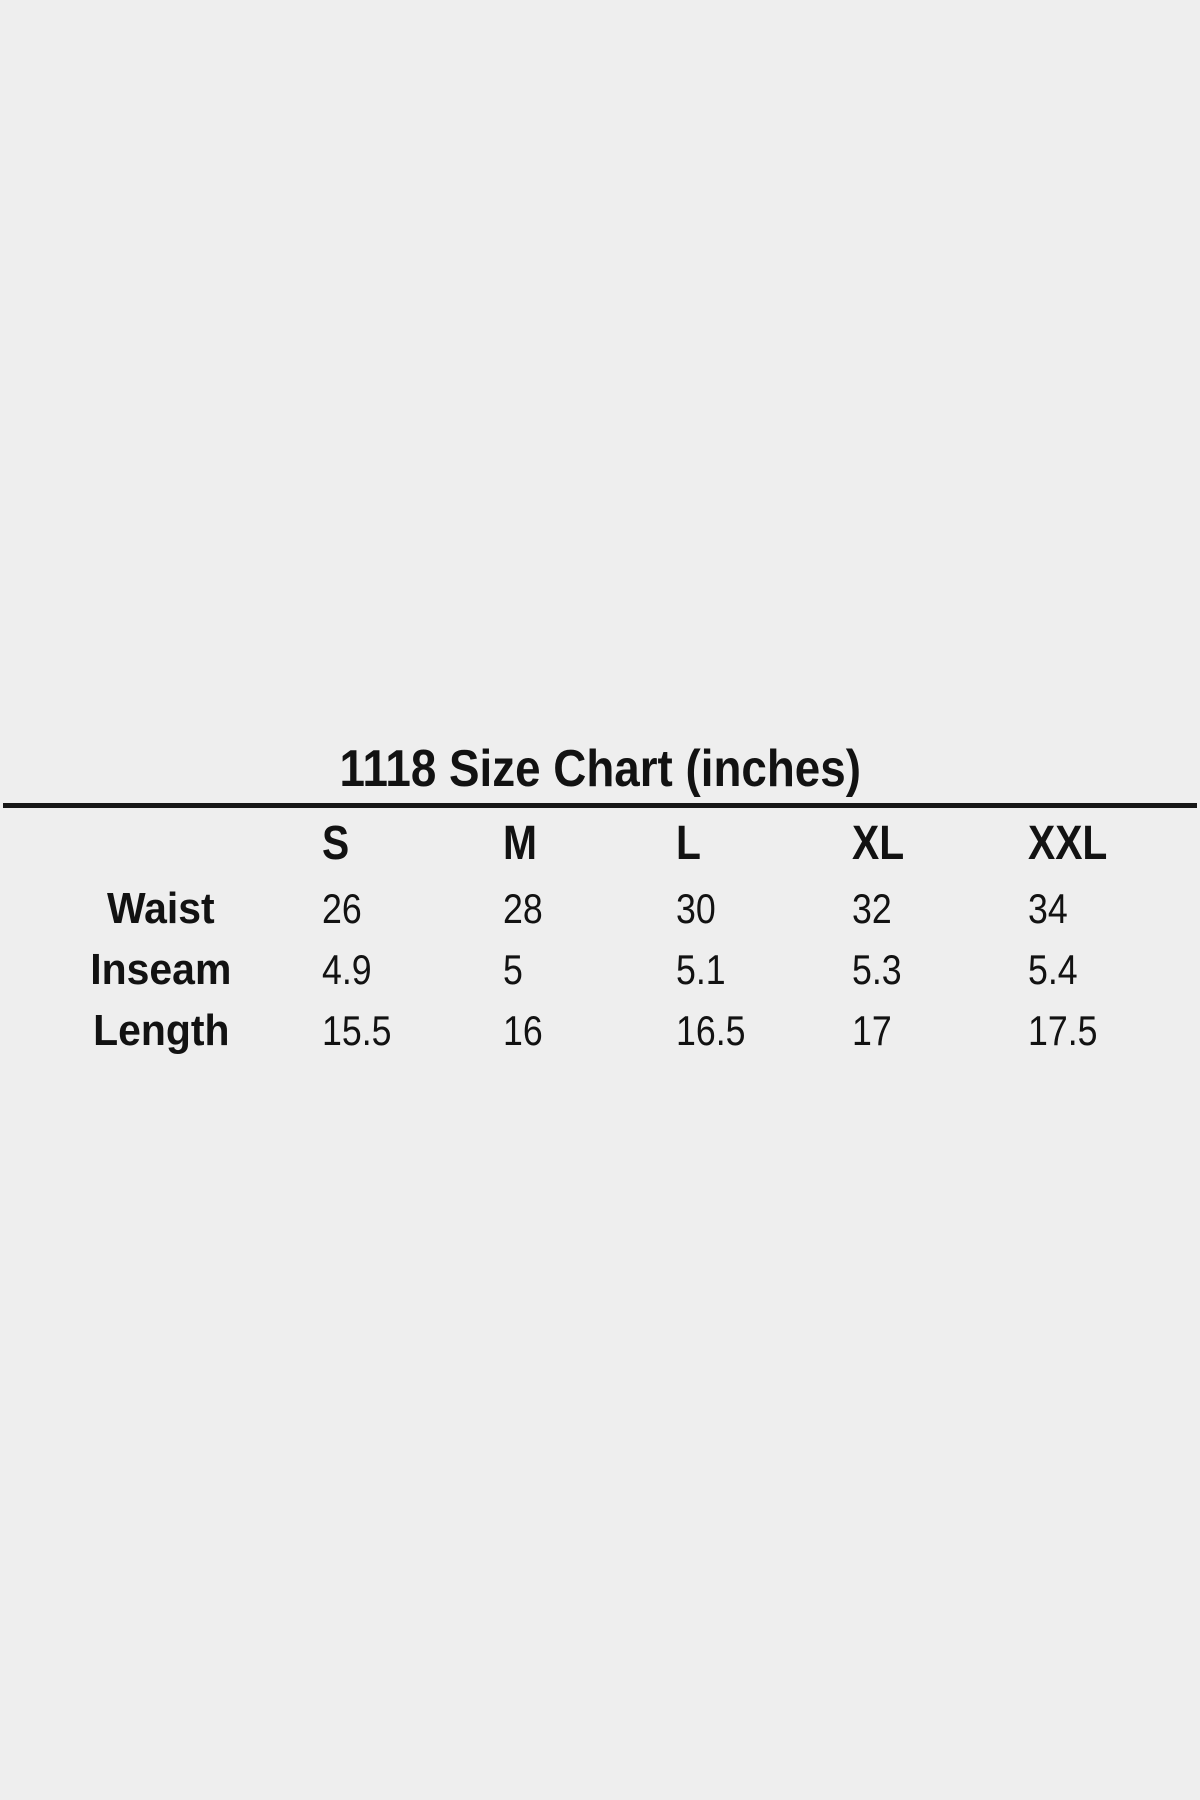 The height and width of the screenshot is (1800, 1200). I want to click on page-title: 1118 Size Chart (inches), so click(600, 769).